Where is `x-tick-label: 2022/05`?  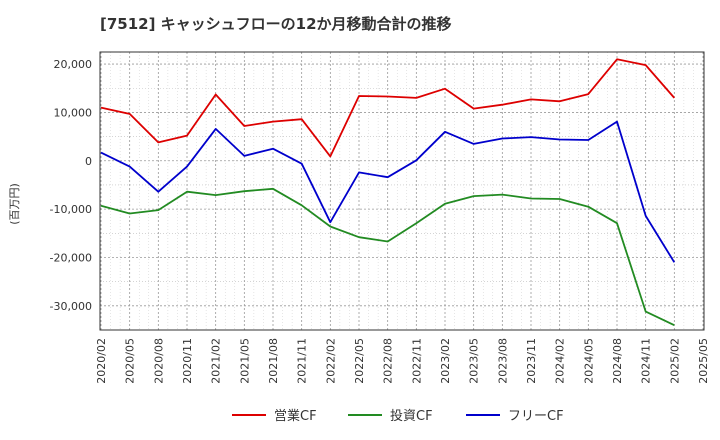
x-tick-label: 2022/05 is located at coordinates (359, 361).